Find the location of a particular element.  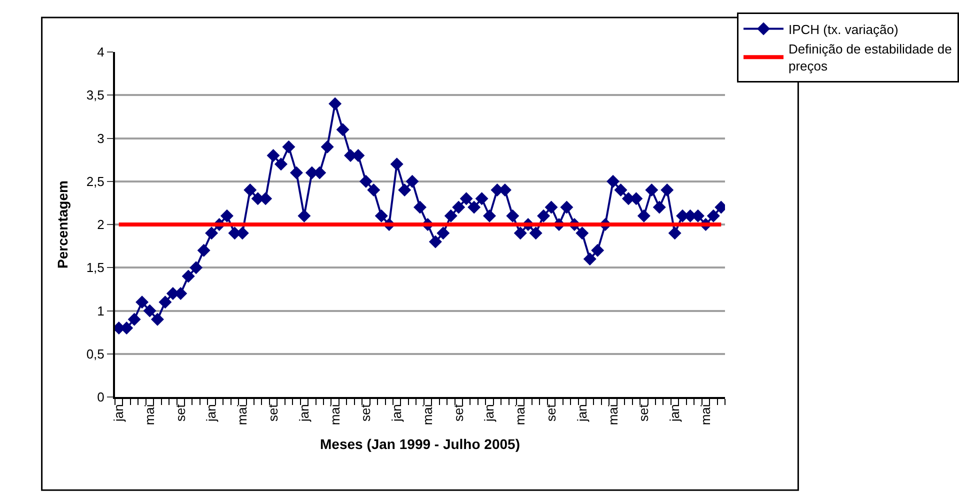

y-axis-title: Percentagem is located at coordinates (62, 224).